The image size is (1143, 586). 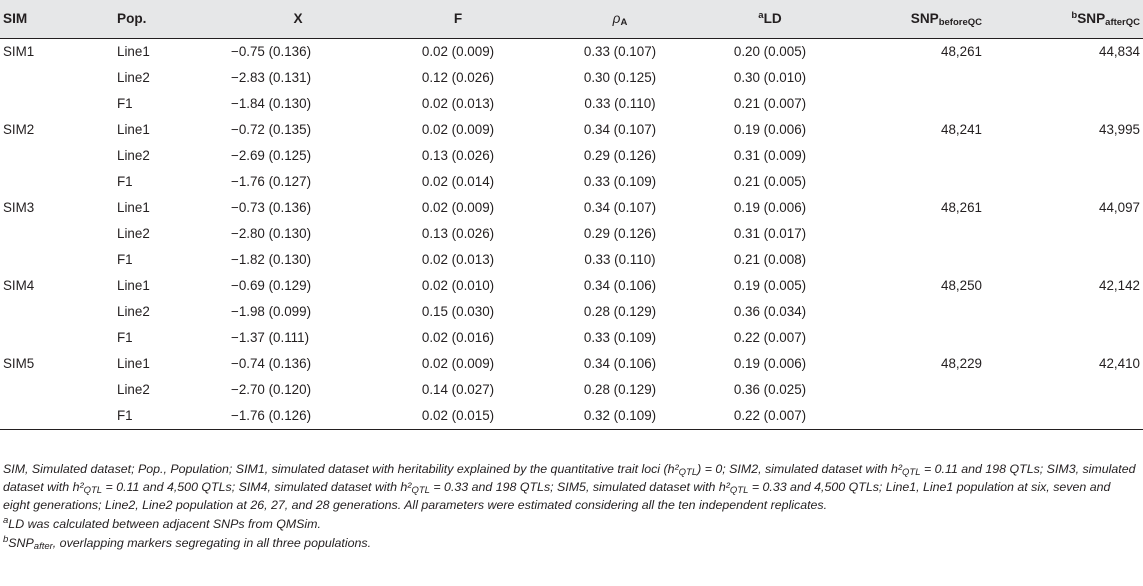 What do you see at coordinates (620, 77) in the screenshot?
I see `cell-rho: 0.30 (0.125)` at bounding box center [620, 77].